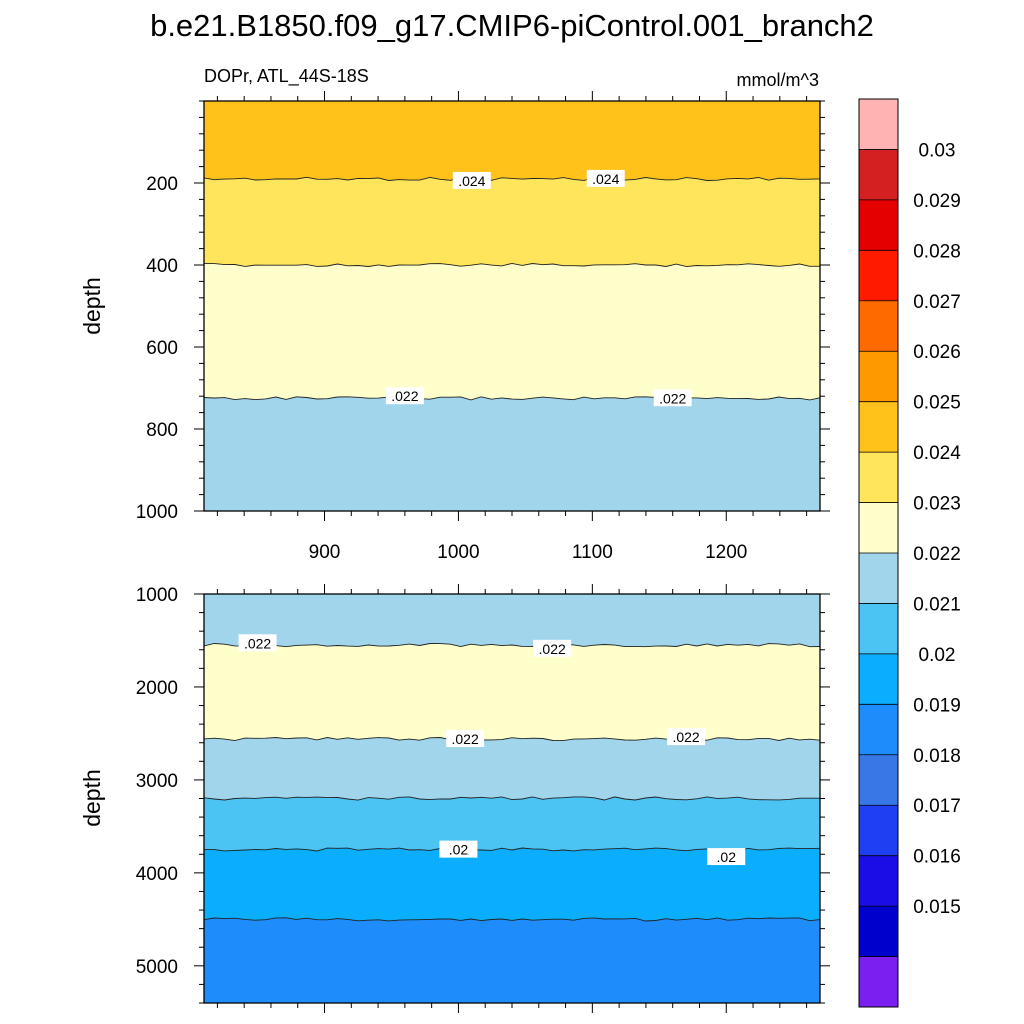 Image resolution: width=1024 pixels, height=1024 pixels. Describe the element at coordinates (937, 554) in the screenshot. I see `colorbar-label: 0.022` at that location.